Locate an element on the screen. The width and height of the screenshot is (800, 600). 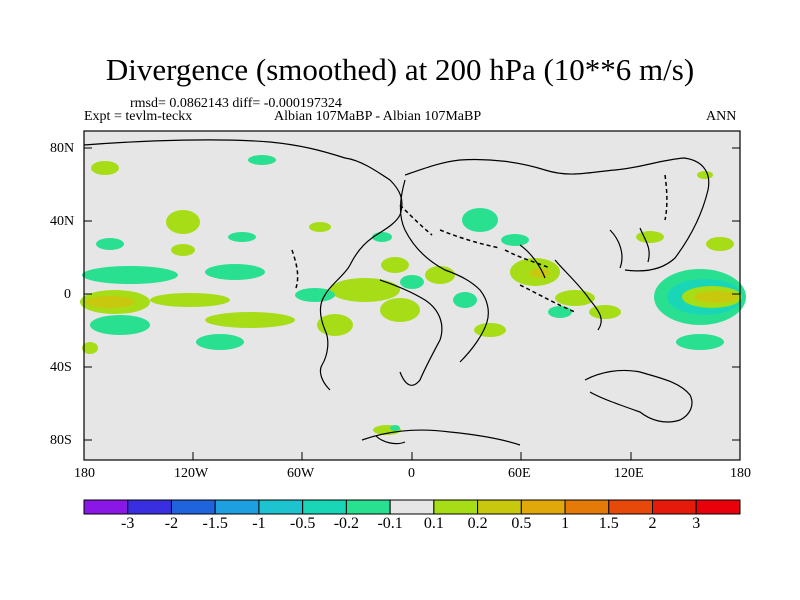
paleo-shorelines is located at coordinates (479, 243).